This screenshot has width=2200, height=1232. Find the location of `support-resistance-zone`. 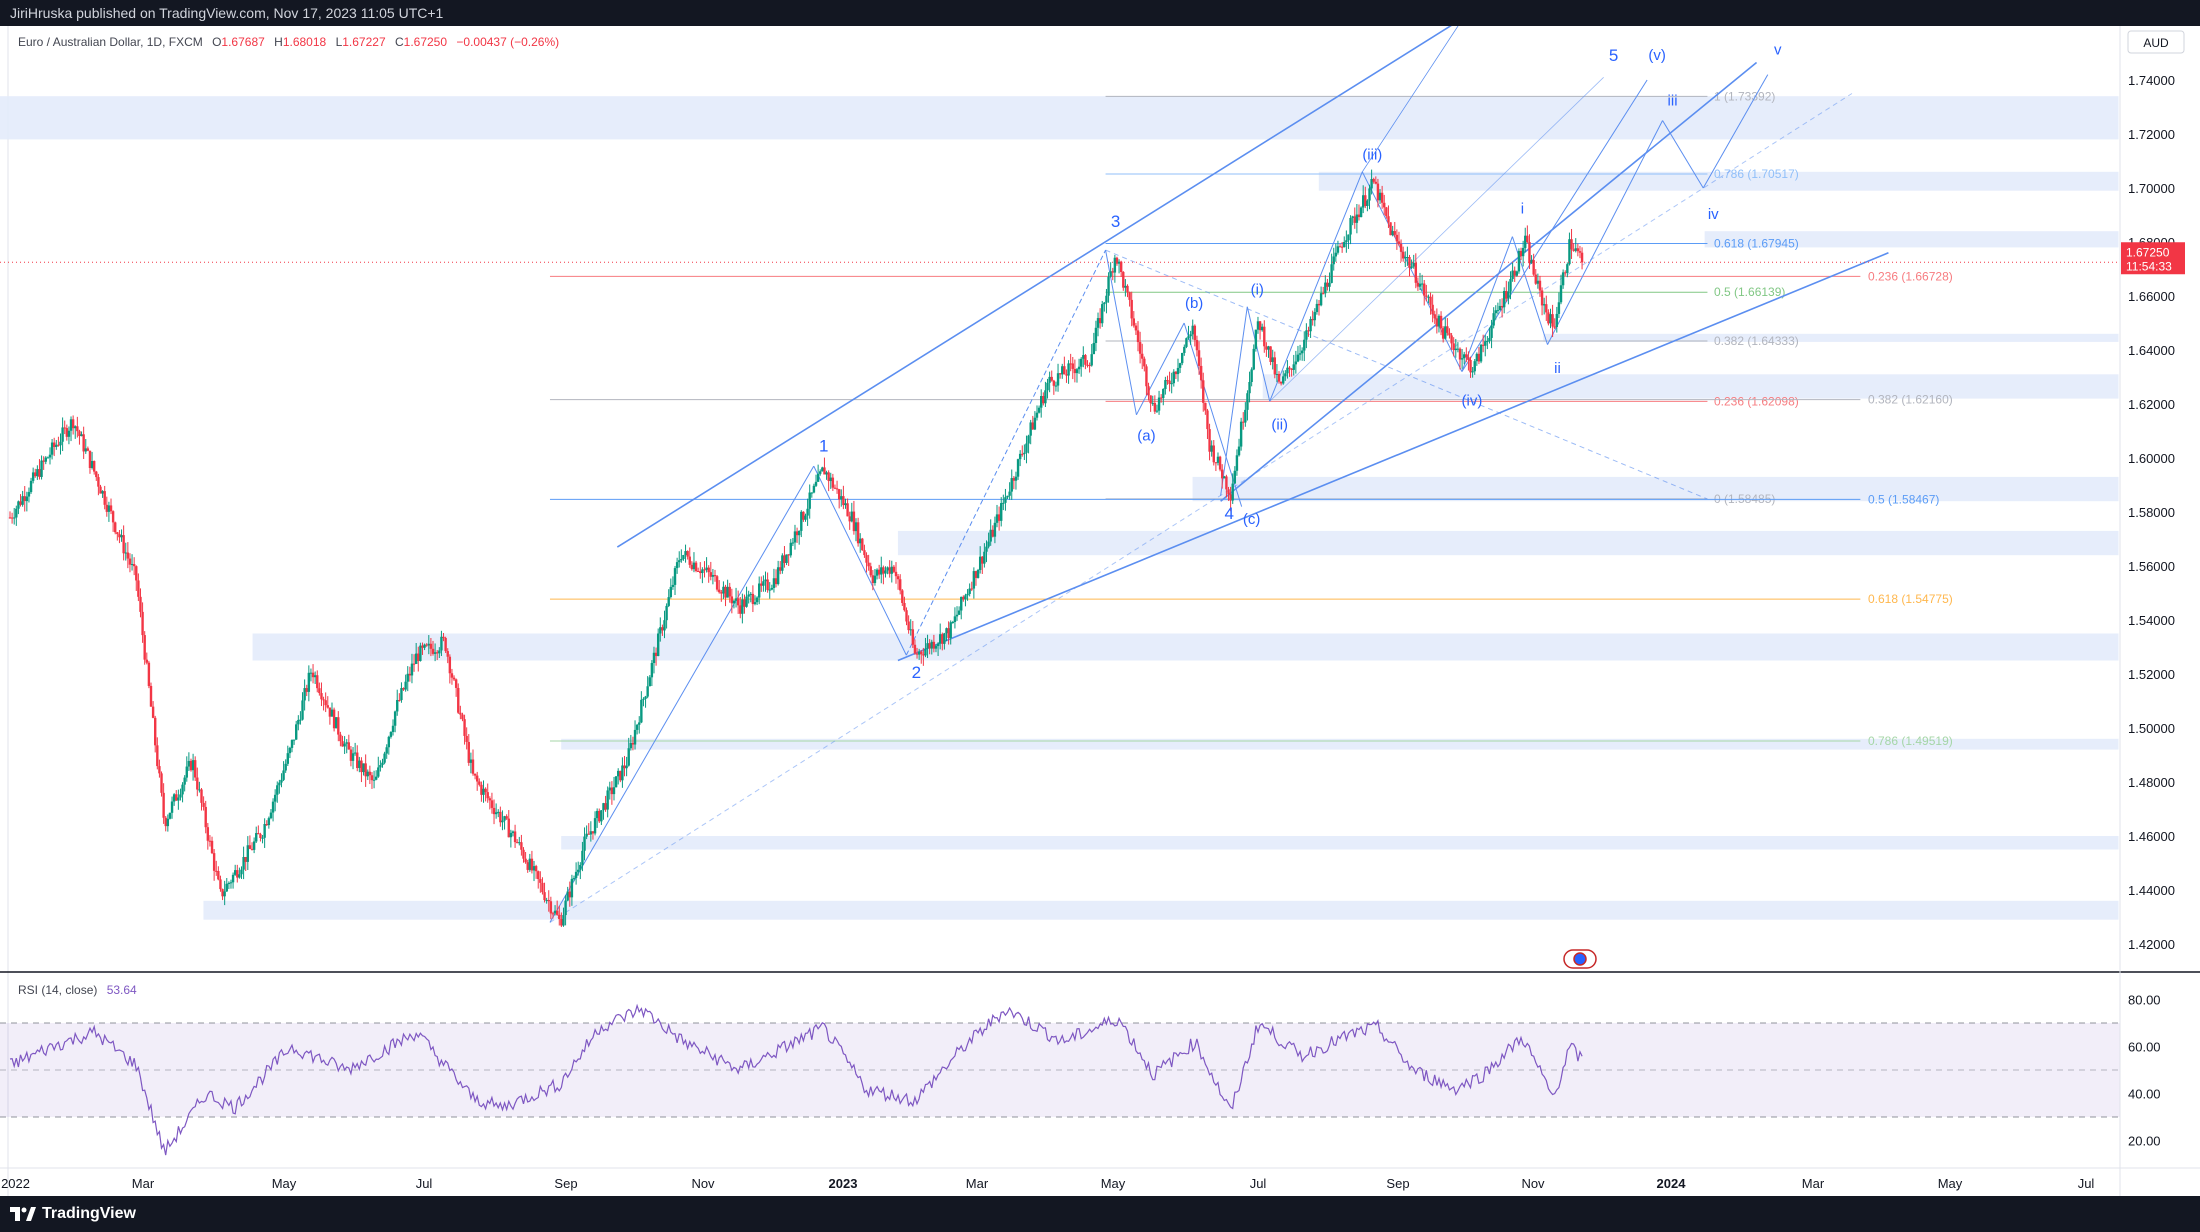

support-resistance-zone is located at coordinates (1690, 386).